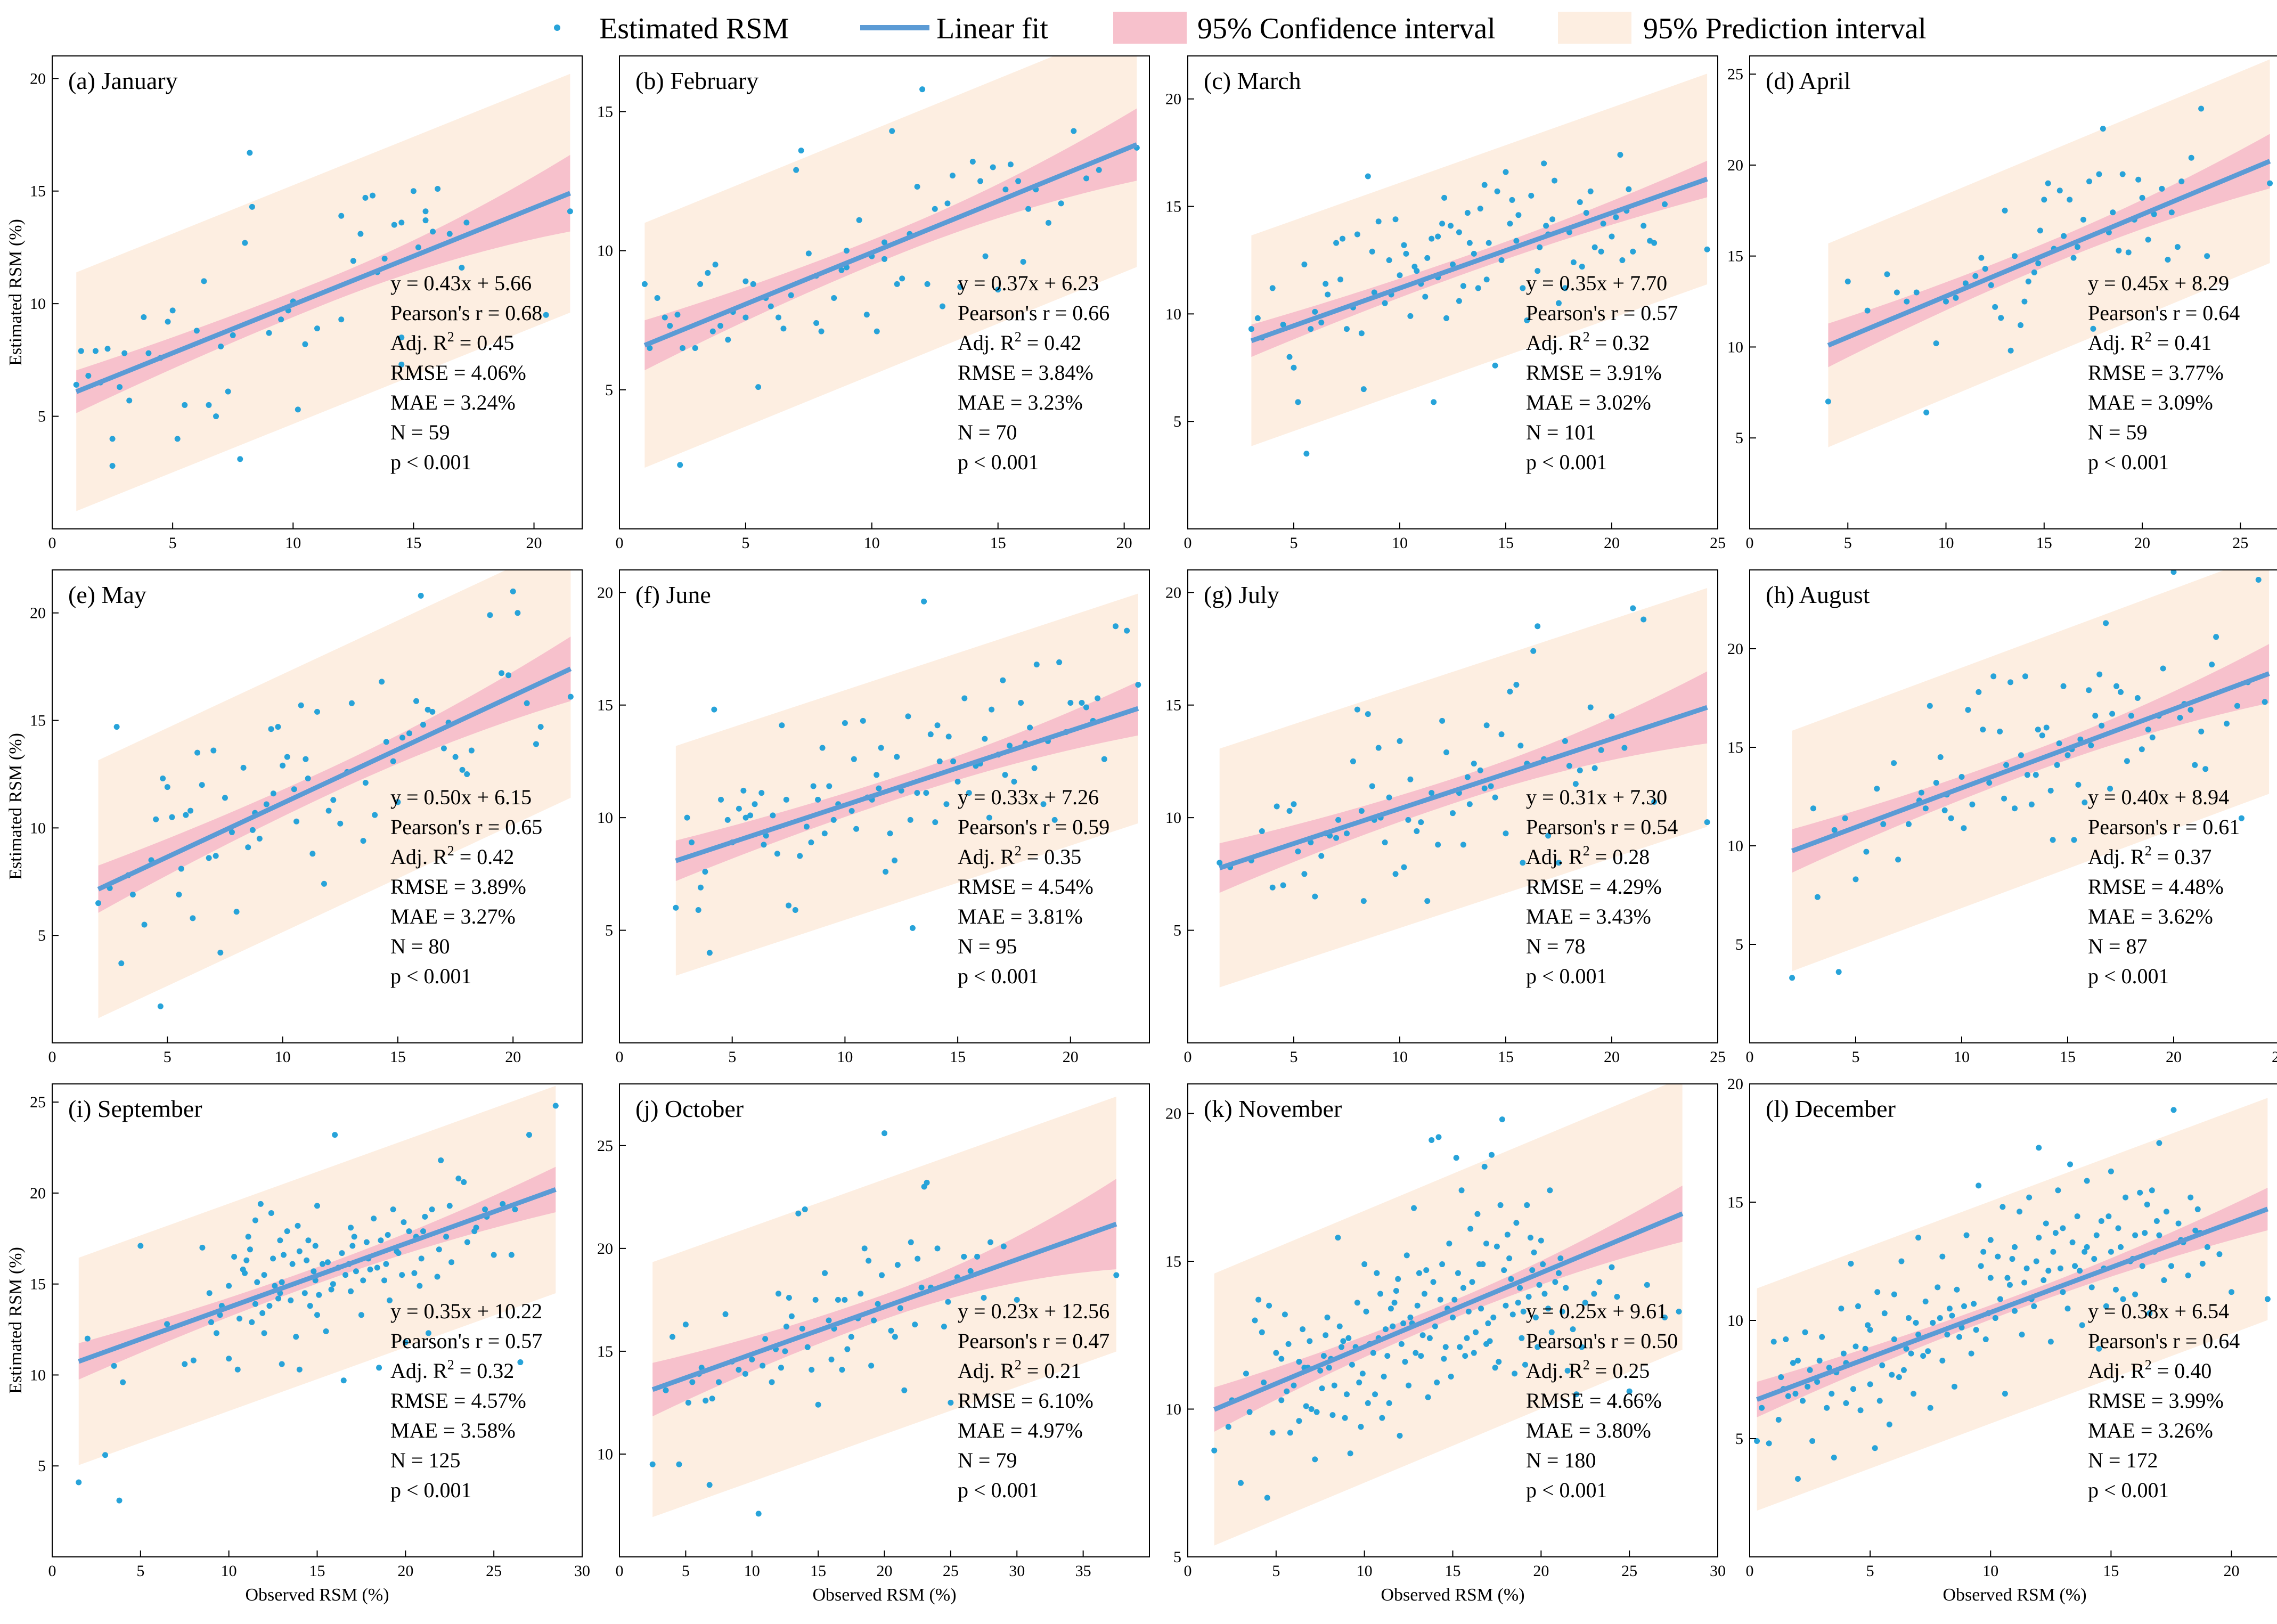  Describe the element at coordinates (609, 390) in the screenshot. I see `y-tick-label: 5` at that location.